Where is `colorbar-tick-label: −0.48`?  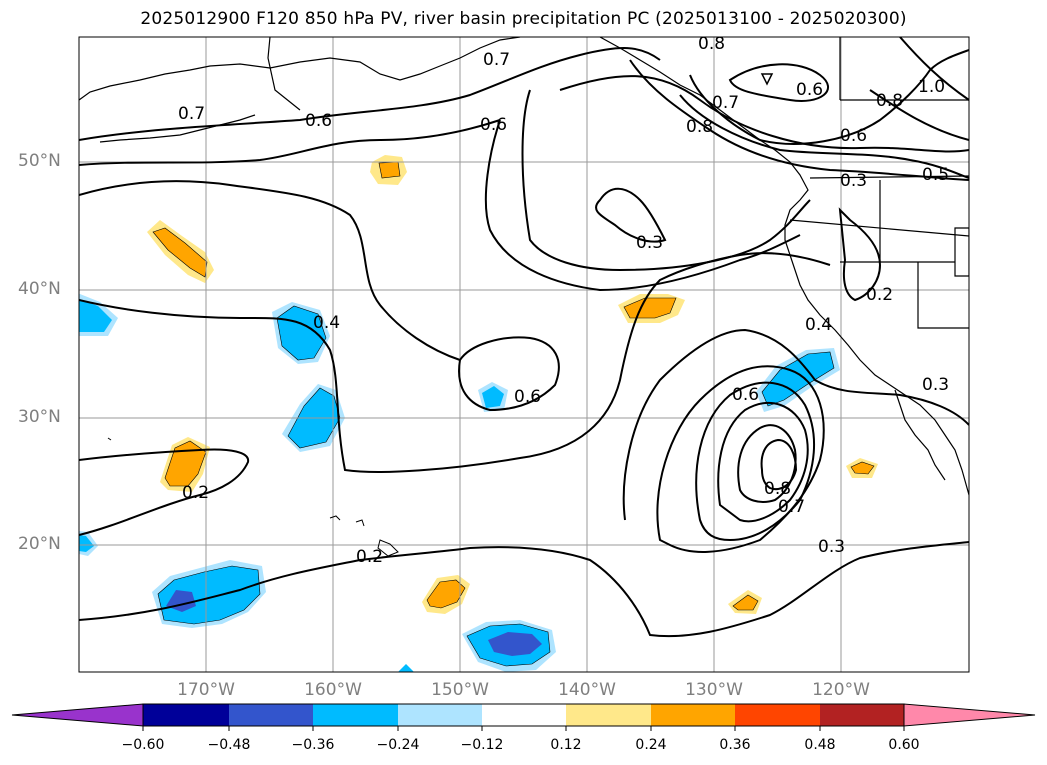 colorbar-tick-label: −0.48 is located at coordinates (229, 745).